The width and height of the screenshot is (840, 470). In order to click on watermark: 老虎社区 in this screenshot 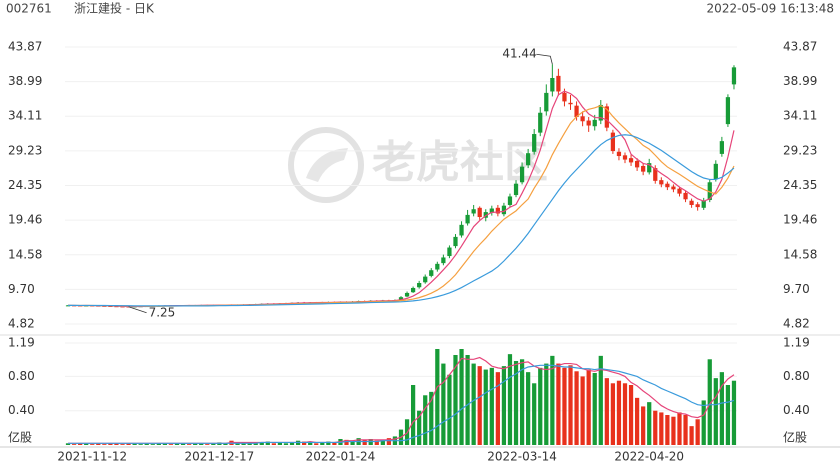, I will do `click(418, 165)`.